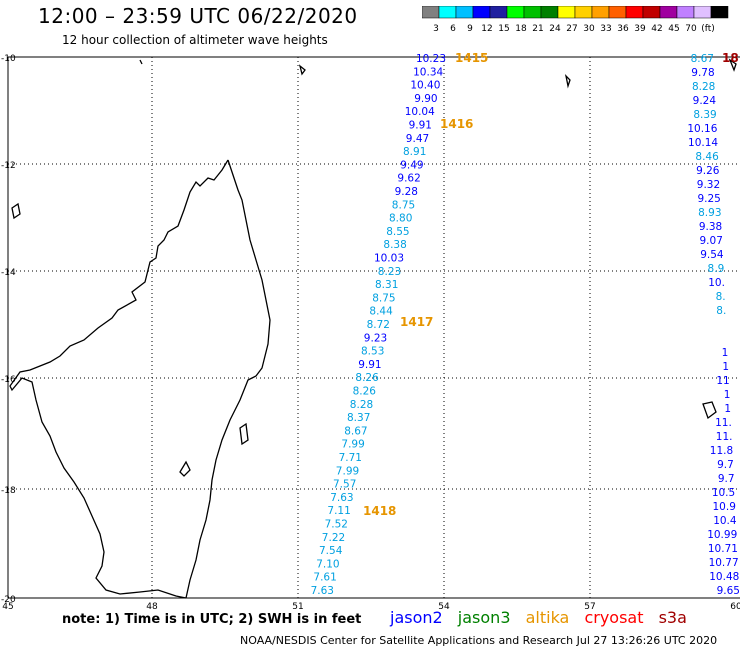  Describe the element at coordinates (719, 12) in the screenshot. I see `colorbar-swatch` at that location.